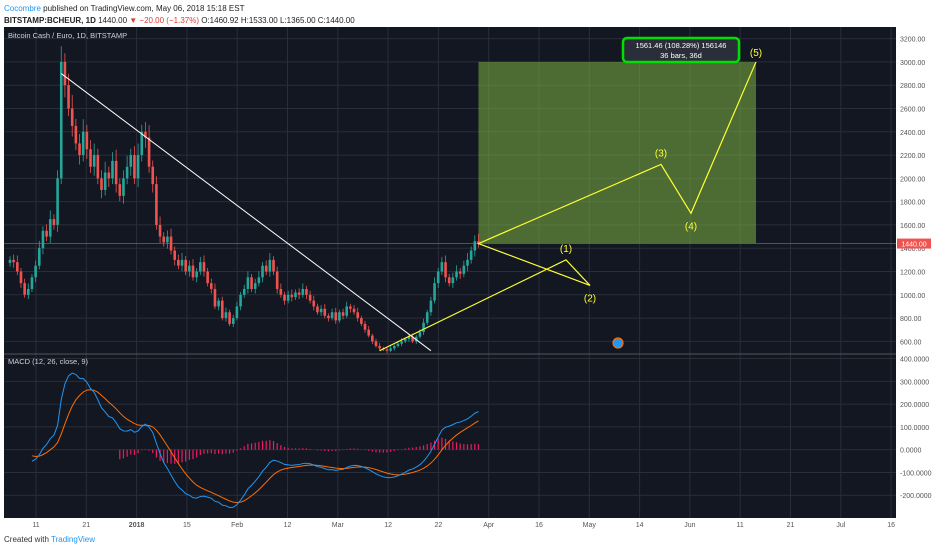  What do you see at coordinates (255, 446) in the screenshot?
I see `macd-signal-line` at bounding box center [255, 446].